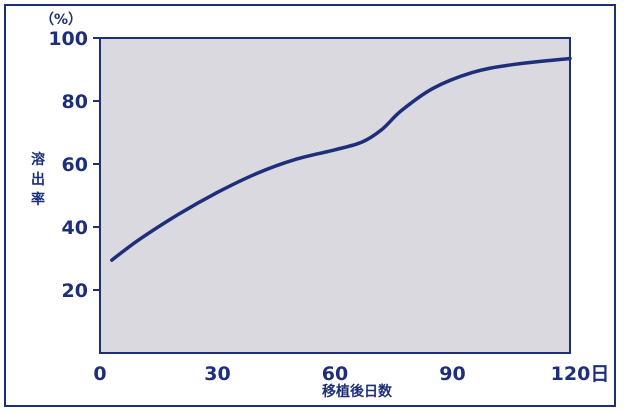  Describe the element at coordinates (452, 374) in the screenshot. I see `x-tick-label: 90` at that location.